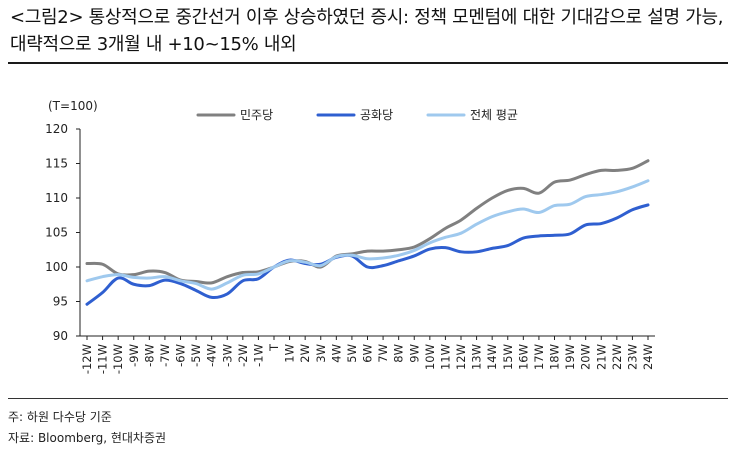 Image resolution: width=733 pixels, height=460 pixels. Describe the element at coordinates (477, 357) in the screenshot. I see `x-tick-label: 13W` at that location.